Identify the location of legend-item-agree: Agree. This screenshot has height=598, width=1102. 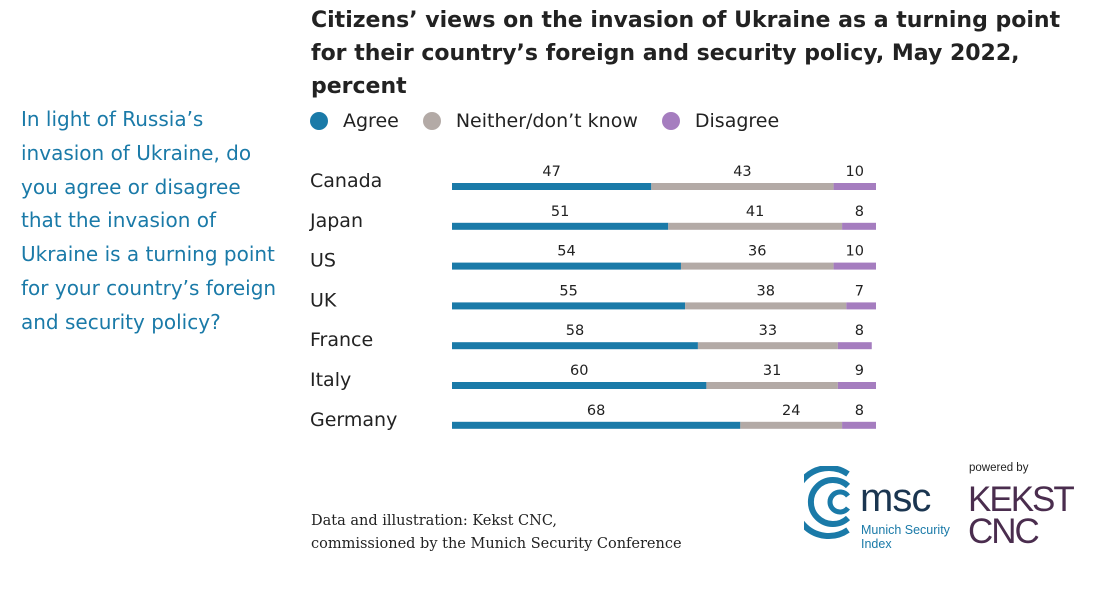
(354, 121).